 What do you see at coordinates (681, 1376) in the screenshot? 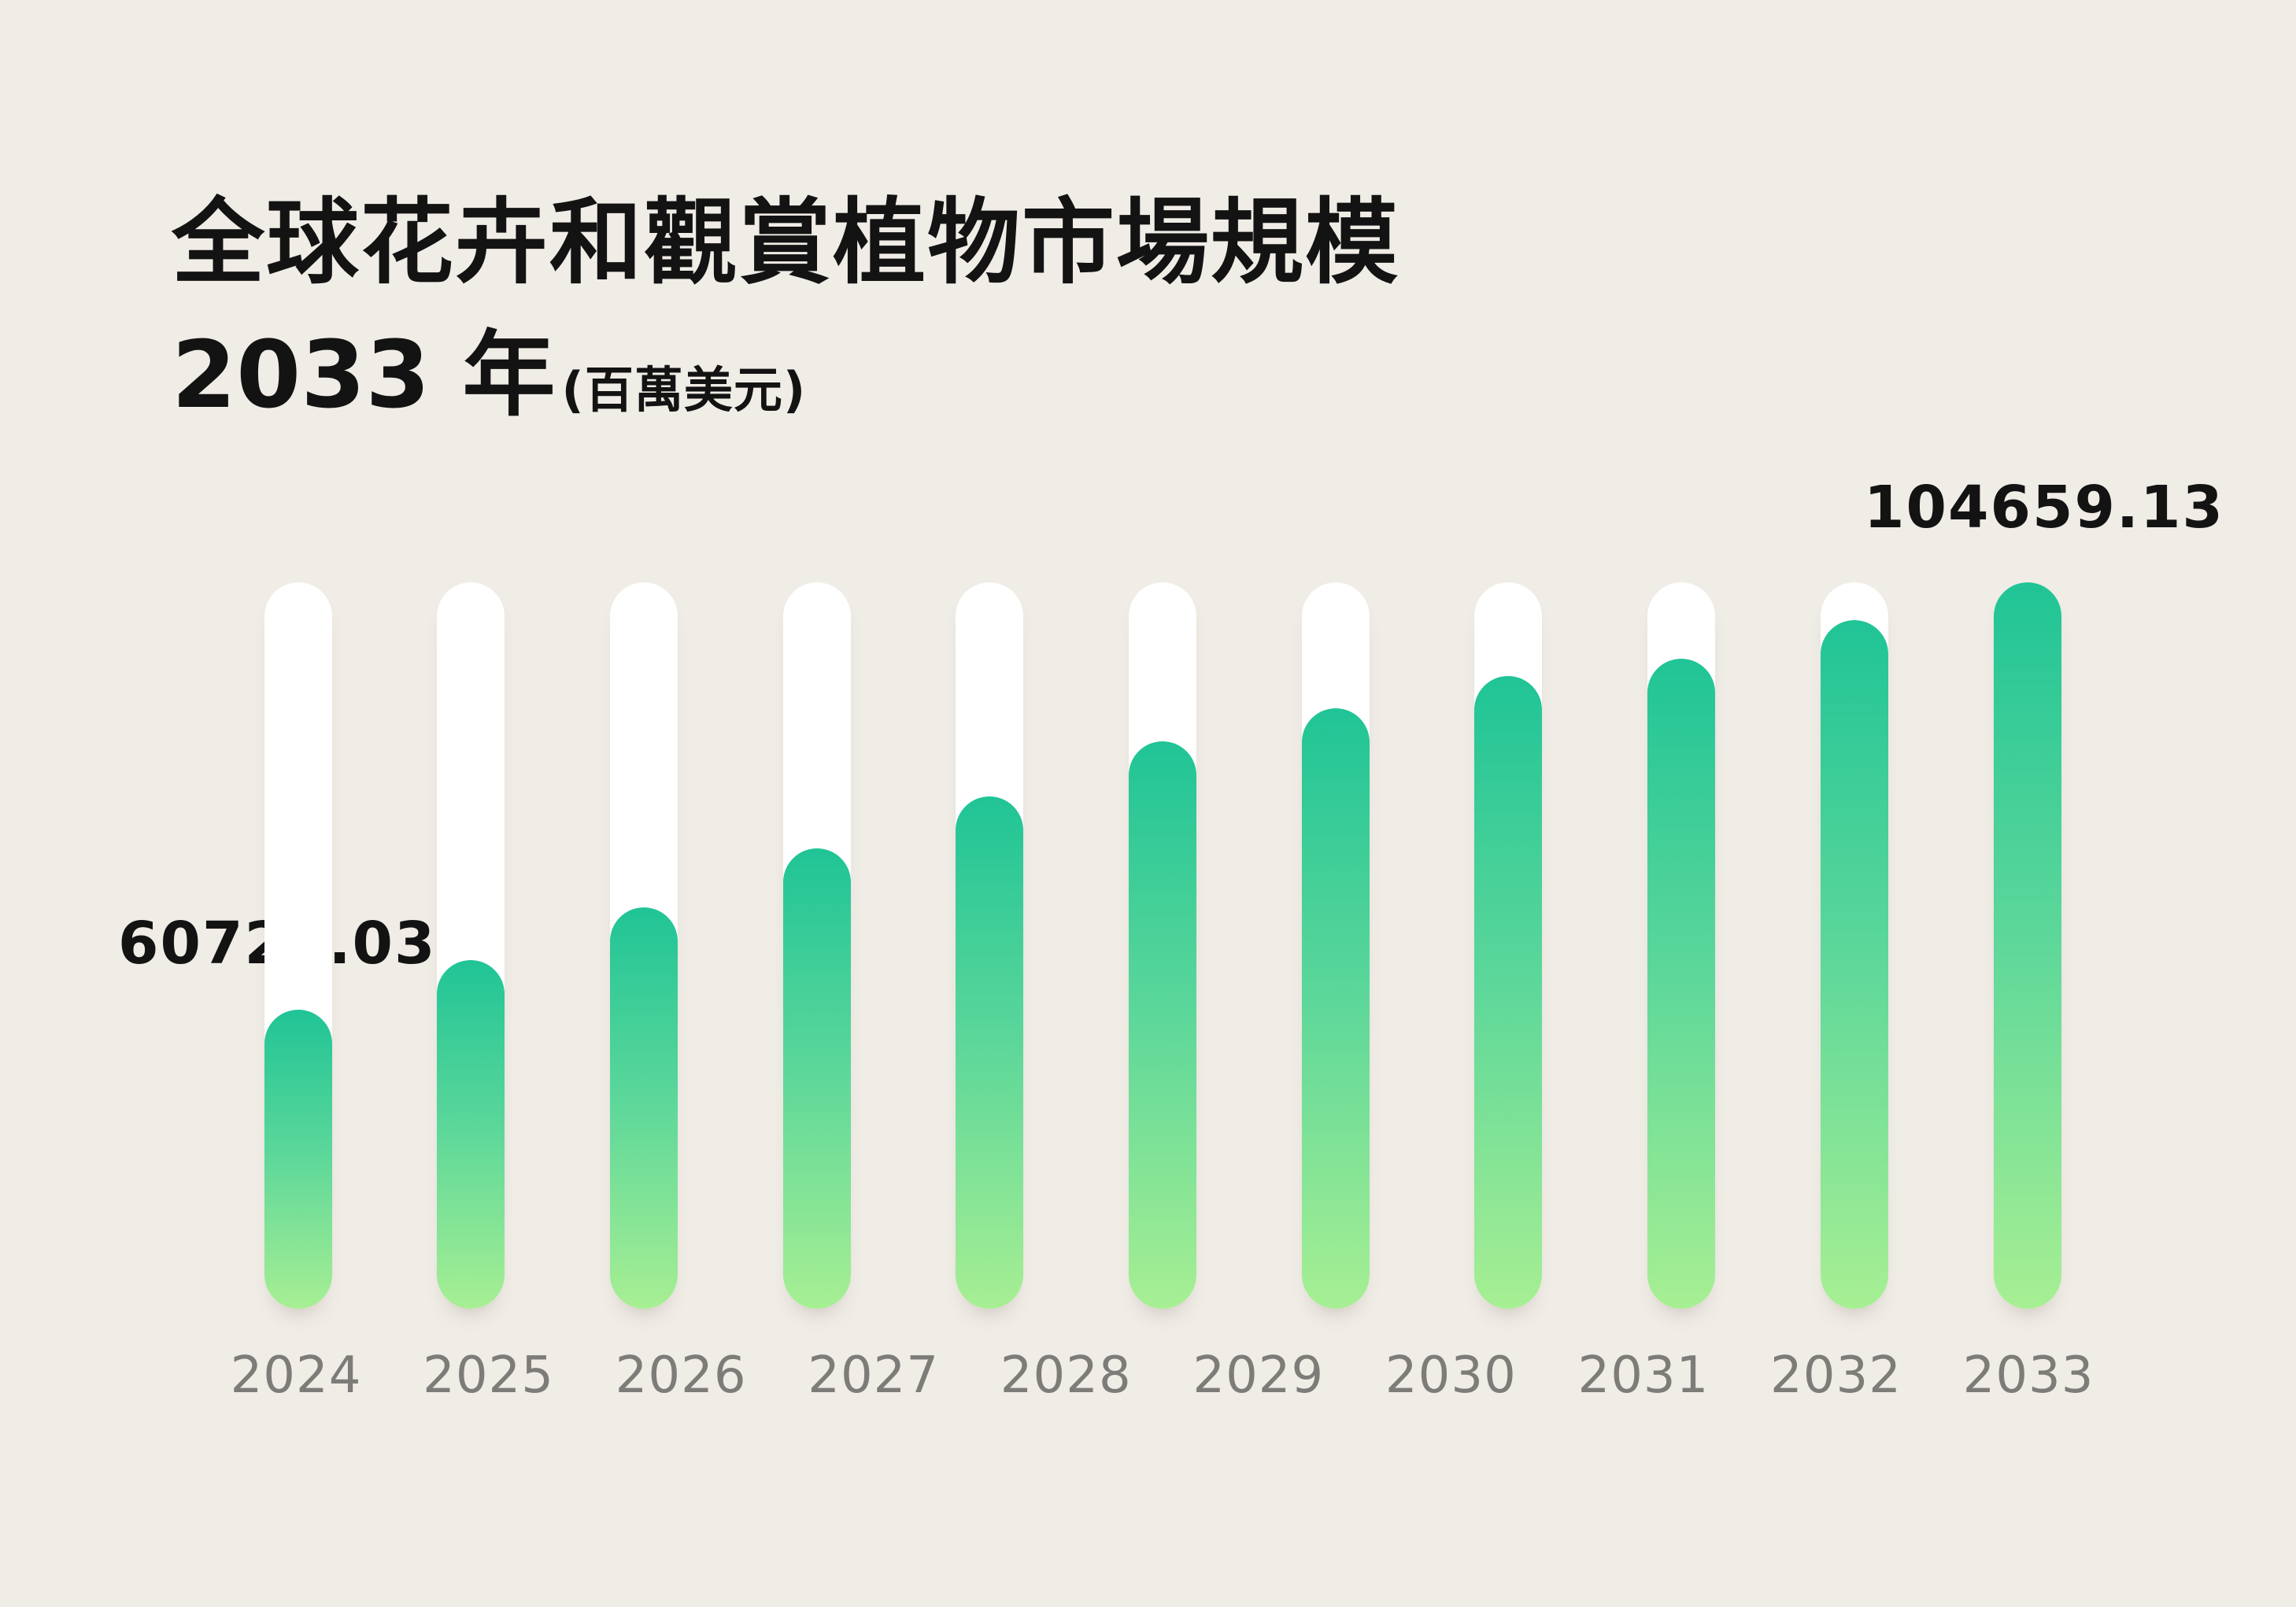
I see `x-axis-label: 2026` at bounding box center [681, 1376].